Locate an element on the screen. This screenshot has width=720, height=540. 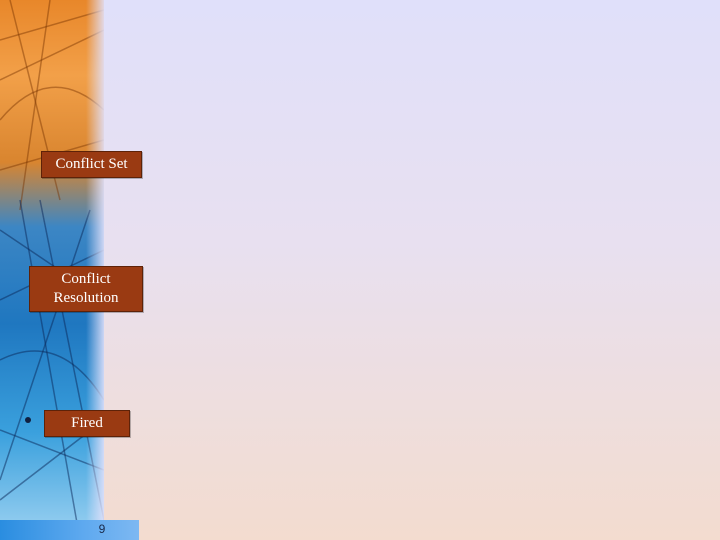
fired-label: Fired is located at coordinates (87, 423).